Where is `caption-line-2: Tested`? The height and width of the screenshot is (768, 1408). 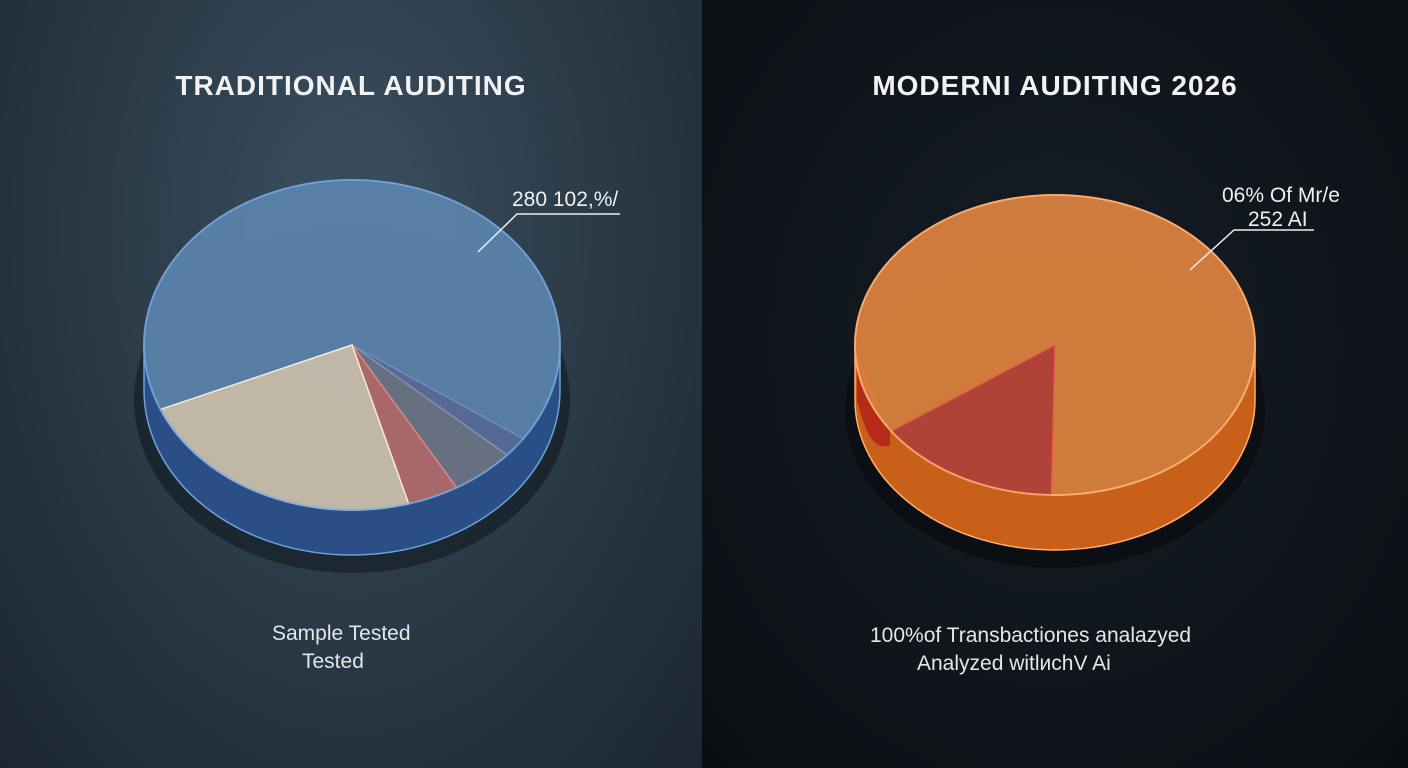
caption-line-2: Tested is located at coordinates (333, 661).